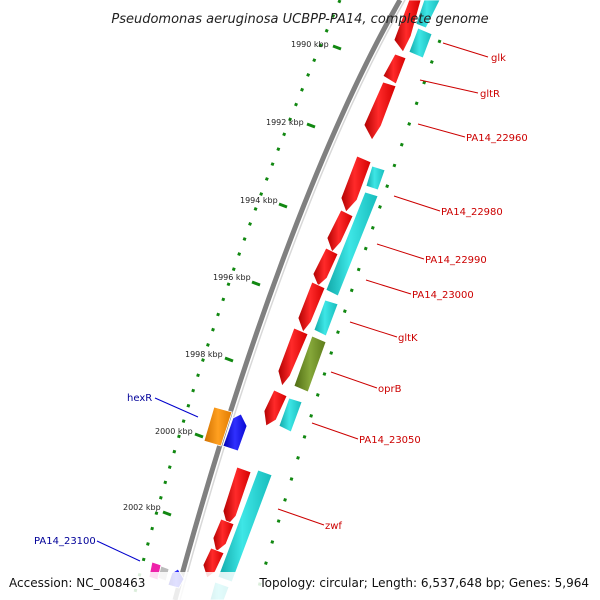  What do you see at coordinates (139, 398) in the screenshot?
I see `gene-label-hexR: hexR` at bounding box center [139, 398].